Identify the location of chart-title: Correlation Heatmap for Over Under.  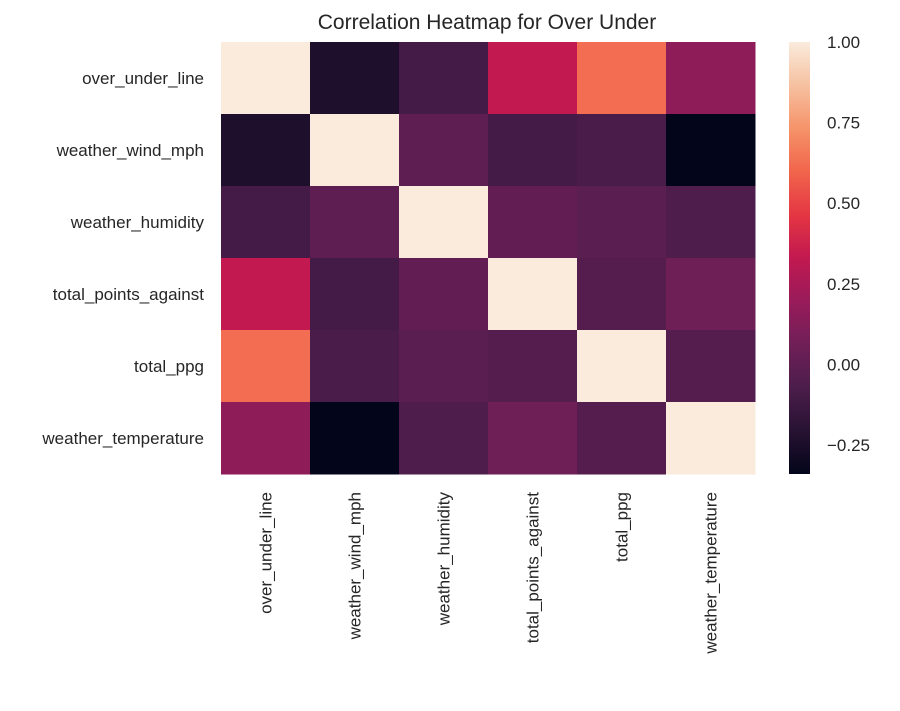
(487, 22).